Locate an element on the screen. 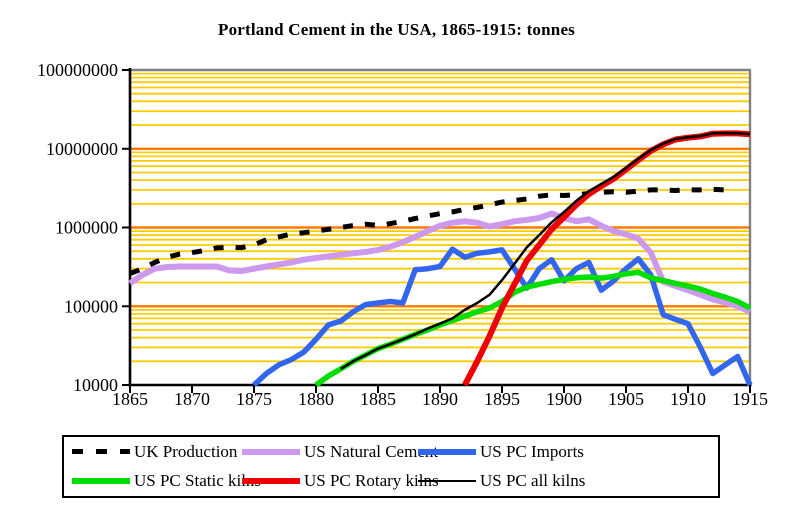  x-tick-label: 1910 is located at coordinates (688, 399).